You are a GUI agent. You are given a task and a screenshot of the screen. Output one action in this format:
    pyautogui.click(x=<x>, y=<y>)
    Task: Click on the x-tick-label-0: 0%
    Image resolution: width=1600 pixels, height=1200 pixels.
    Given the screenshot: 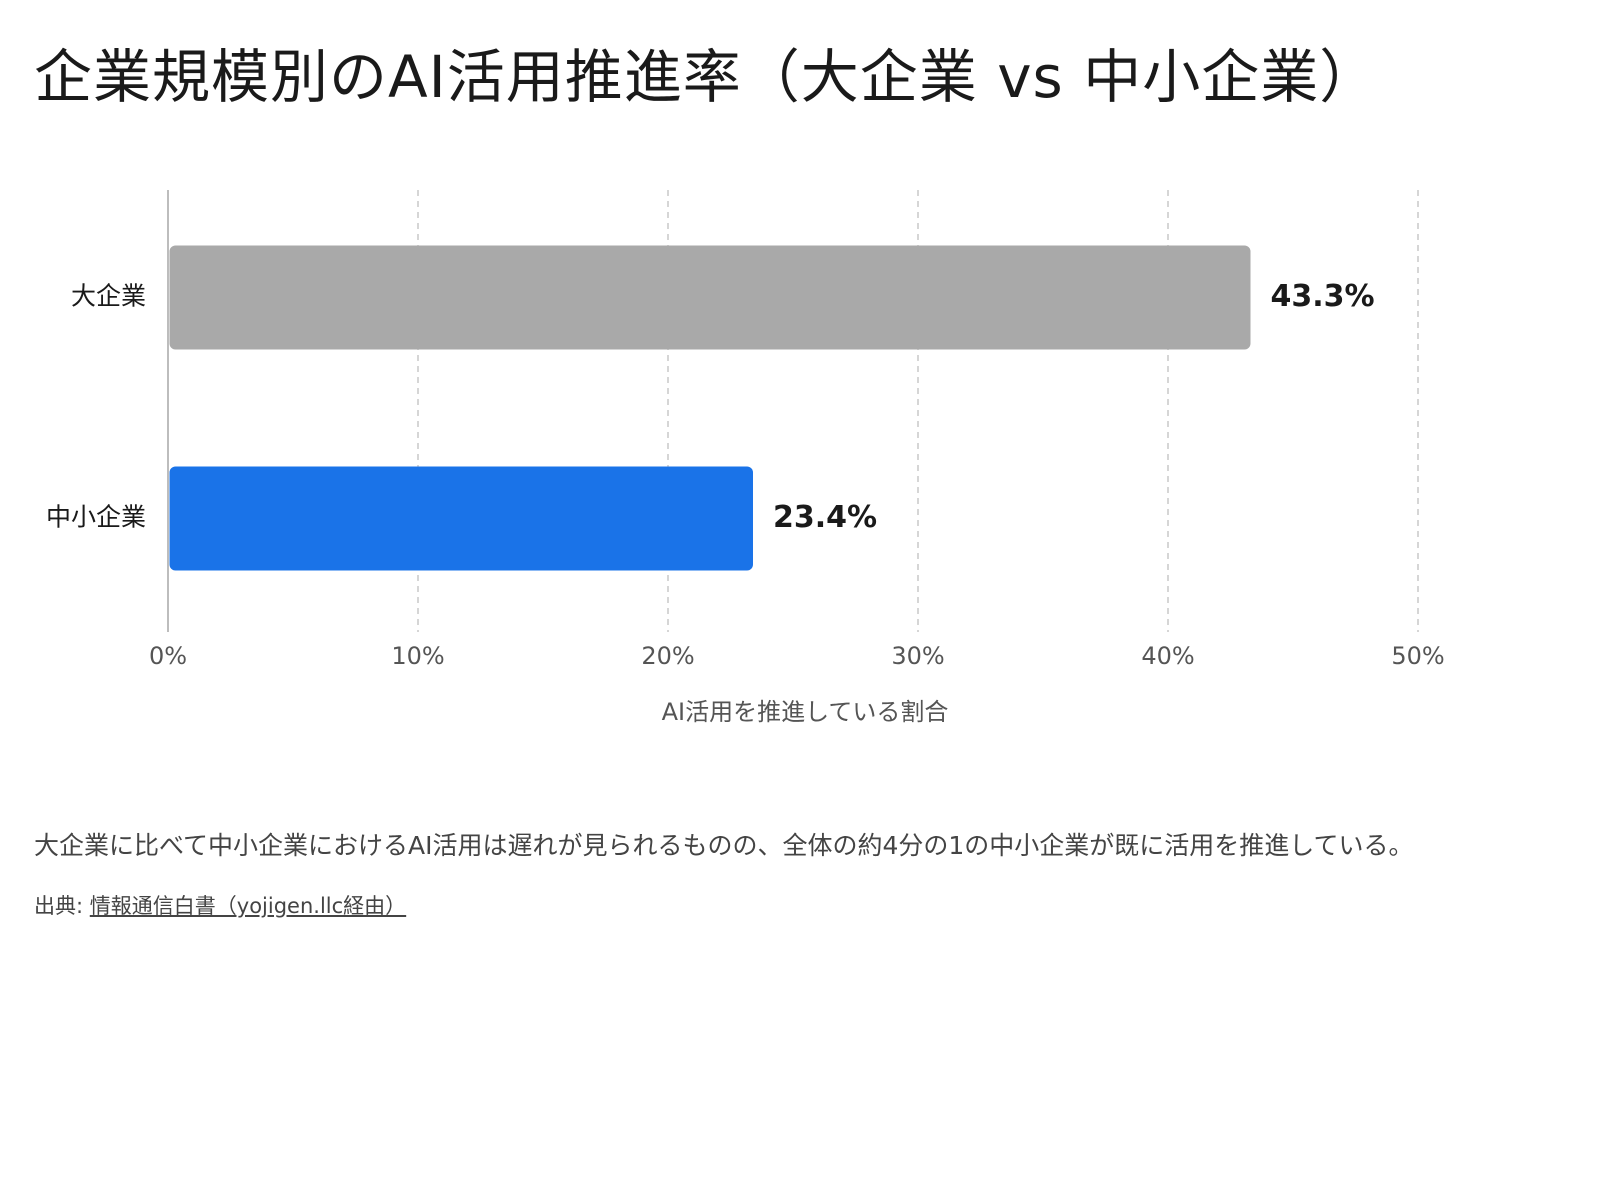 What is the action you would take?
    pyautogui.click(x=168, y=656)
    